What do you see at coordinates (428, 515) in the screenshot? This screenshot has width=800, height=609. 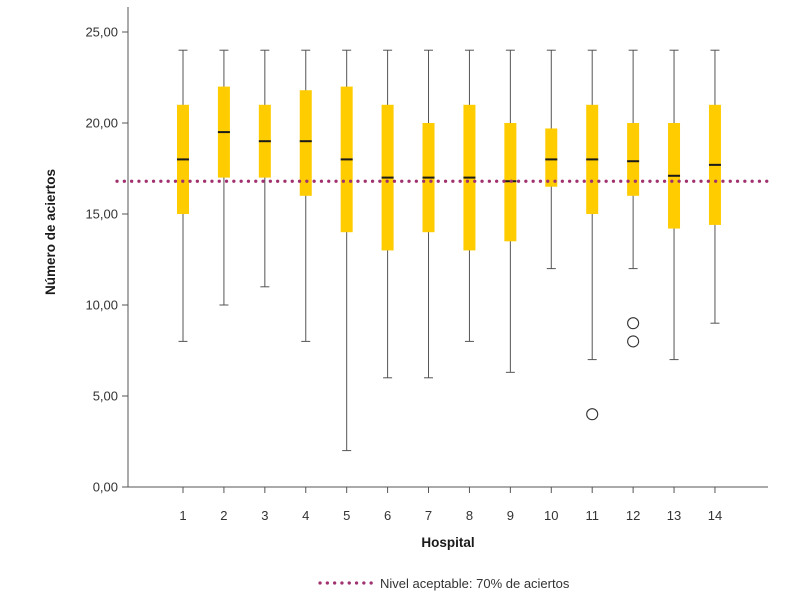 I see `x-tick-label: 7` at bounding box center [428, 515].